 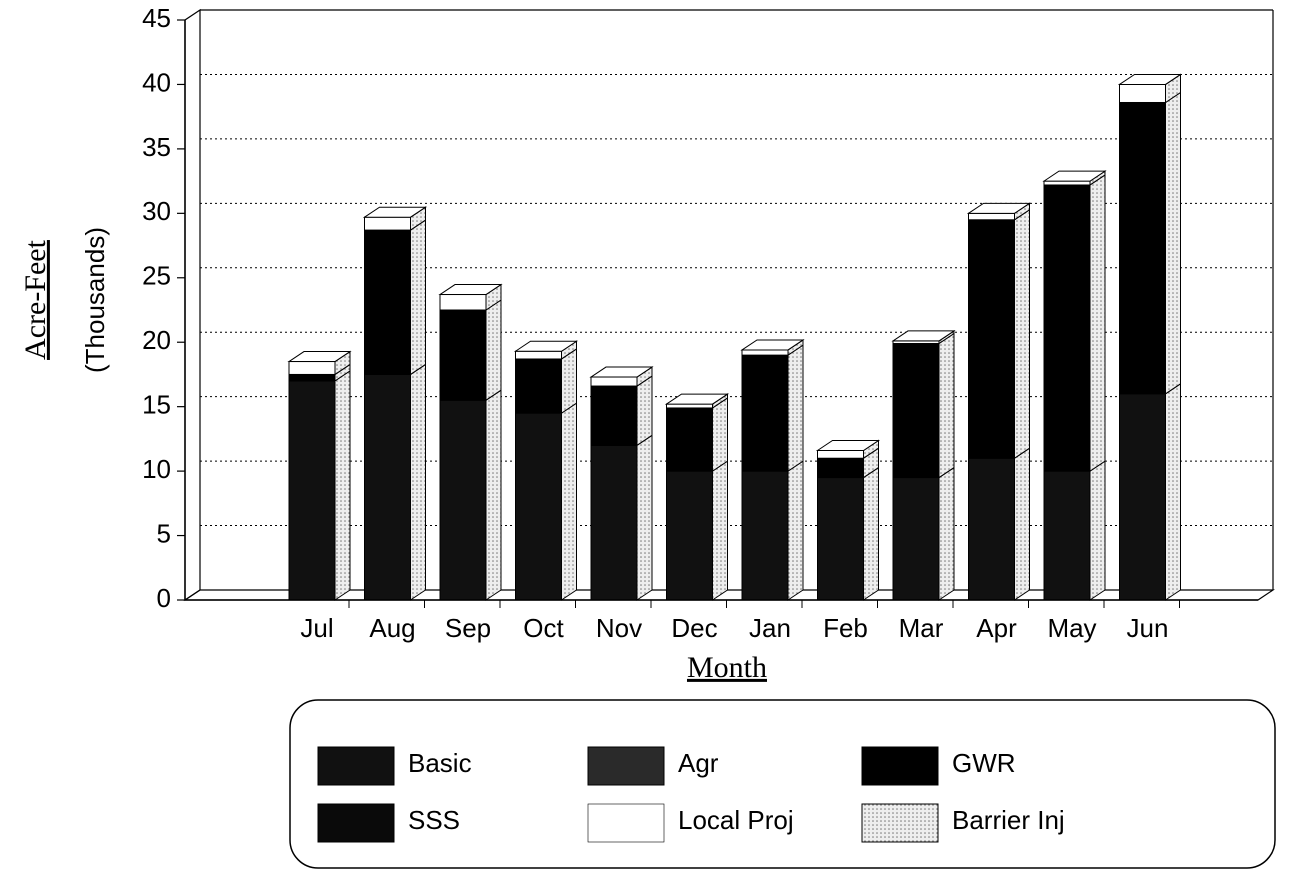 What do you see at coordinates (996, 628) in the screenshot?
I see `x-tick-label: Apr` at bounding box center [996, 628].